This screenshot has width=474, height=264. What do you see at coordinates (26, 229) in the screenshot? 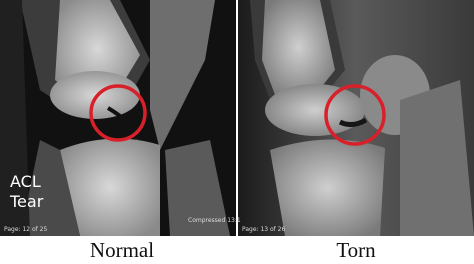
I see `page-info: Page: 12 of 25` at bounding box center [26, 229].